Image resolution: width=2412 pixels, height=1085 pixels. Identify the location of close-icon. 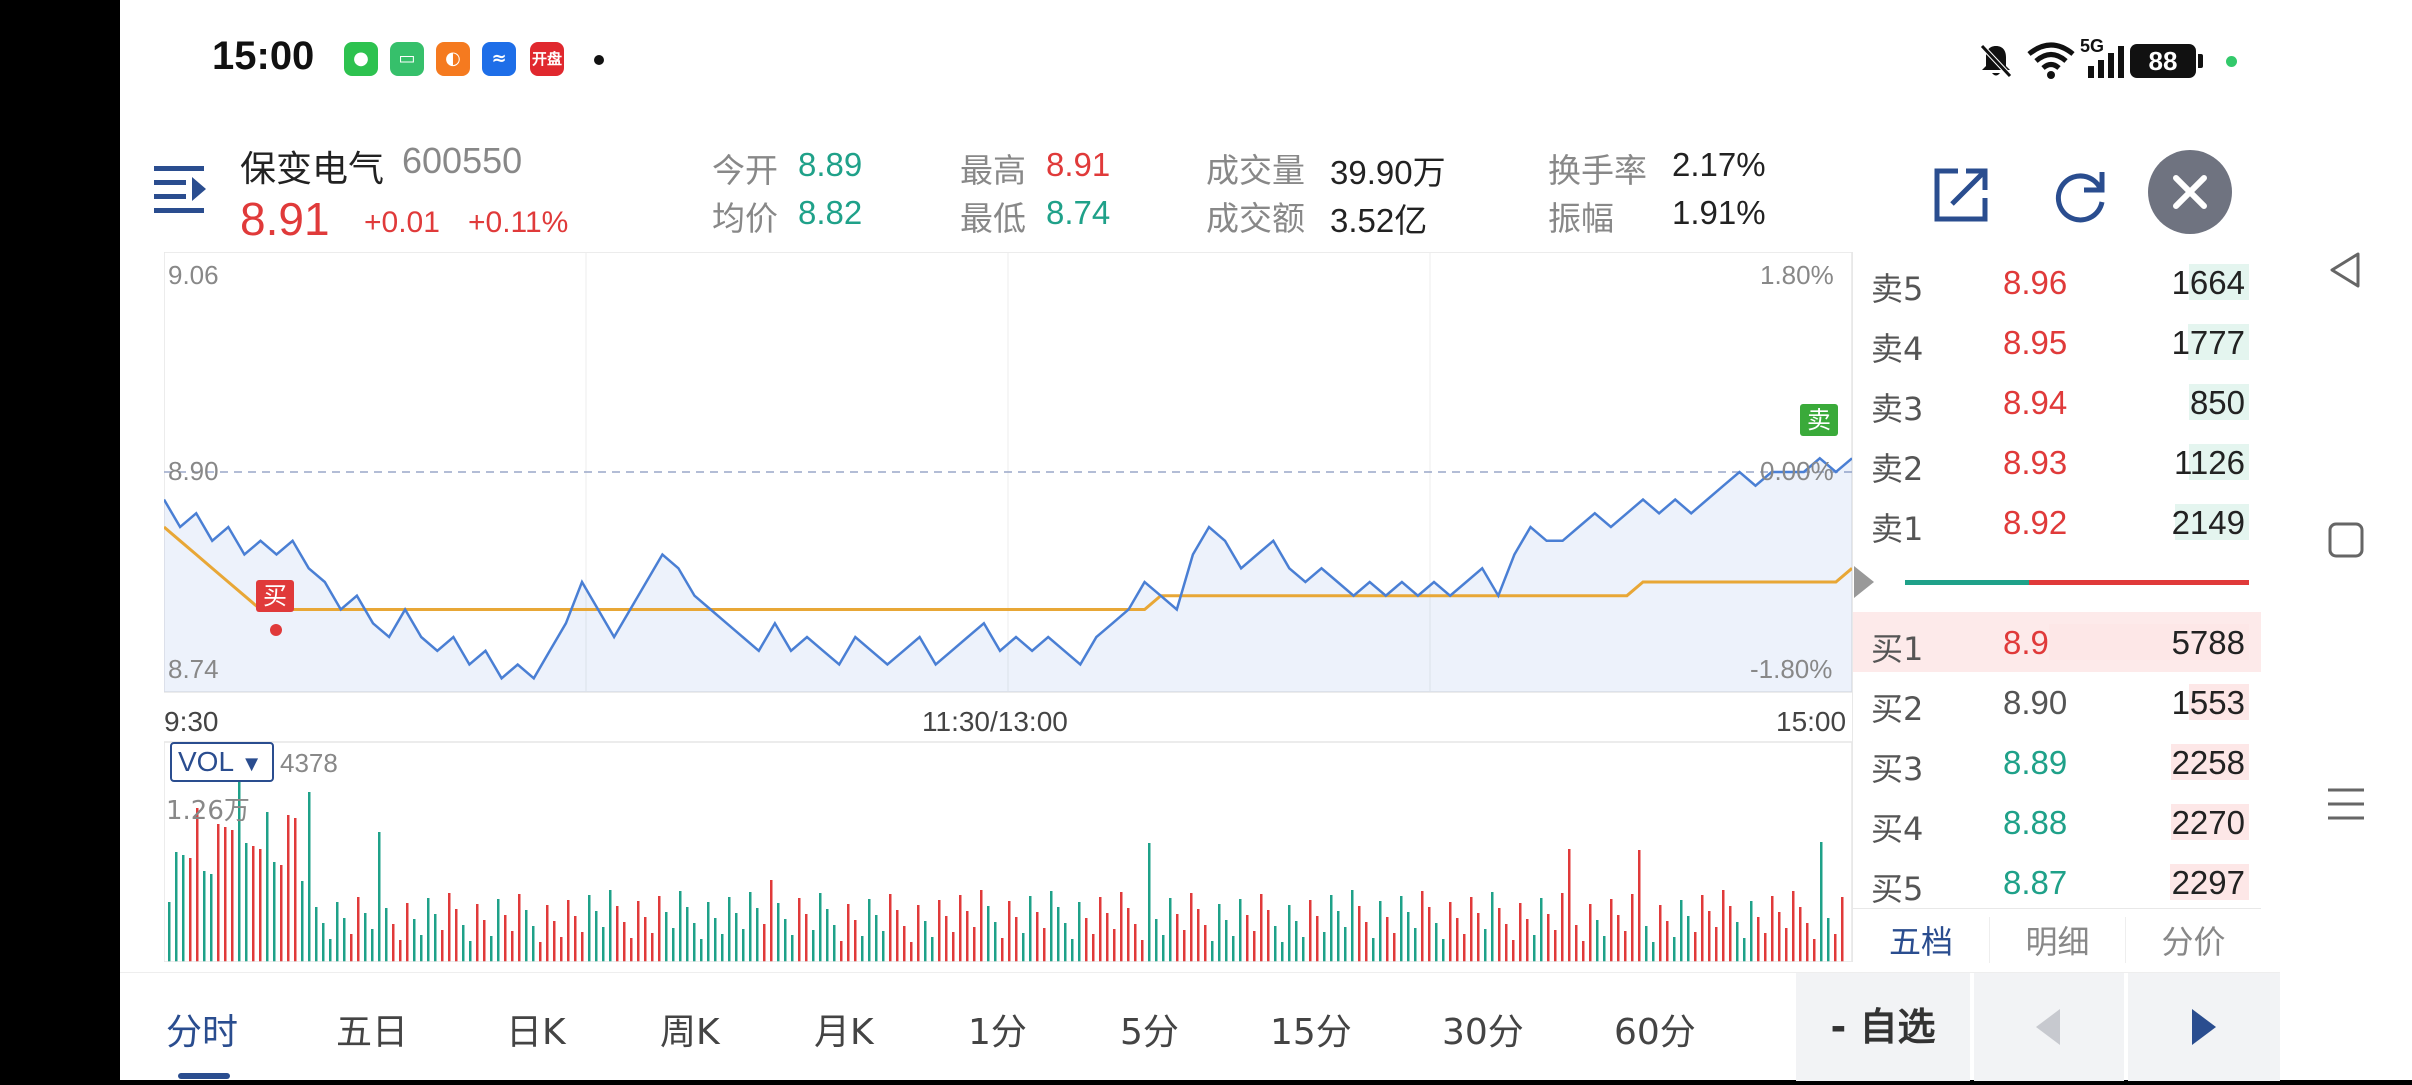
(2190, 192).